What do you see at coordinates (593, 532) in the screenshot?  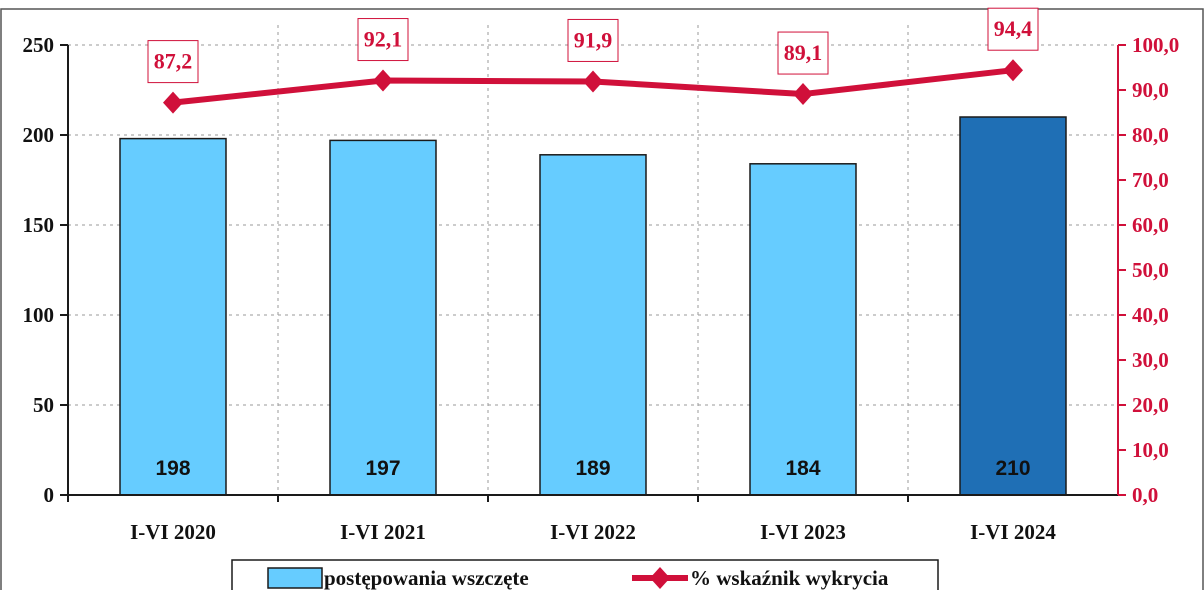 I see `x-tick-label: I-VI 2022` at bounding box center [593, 532].